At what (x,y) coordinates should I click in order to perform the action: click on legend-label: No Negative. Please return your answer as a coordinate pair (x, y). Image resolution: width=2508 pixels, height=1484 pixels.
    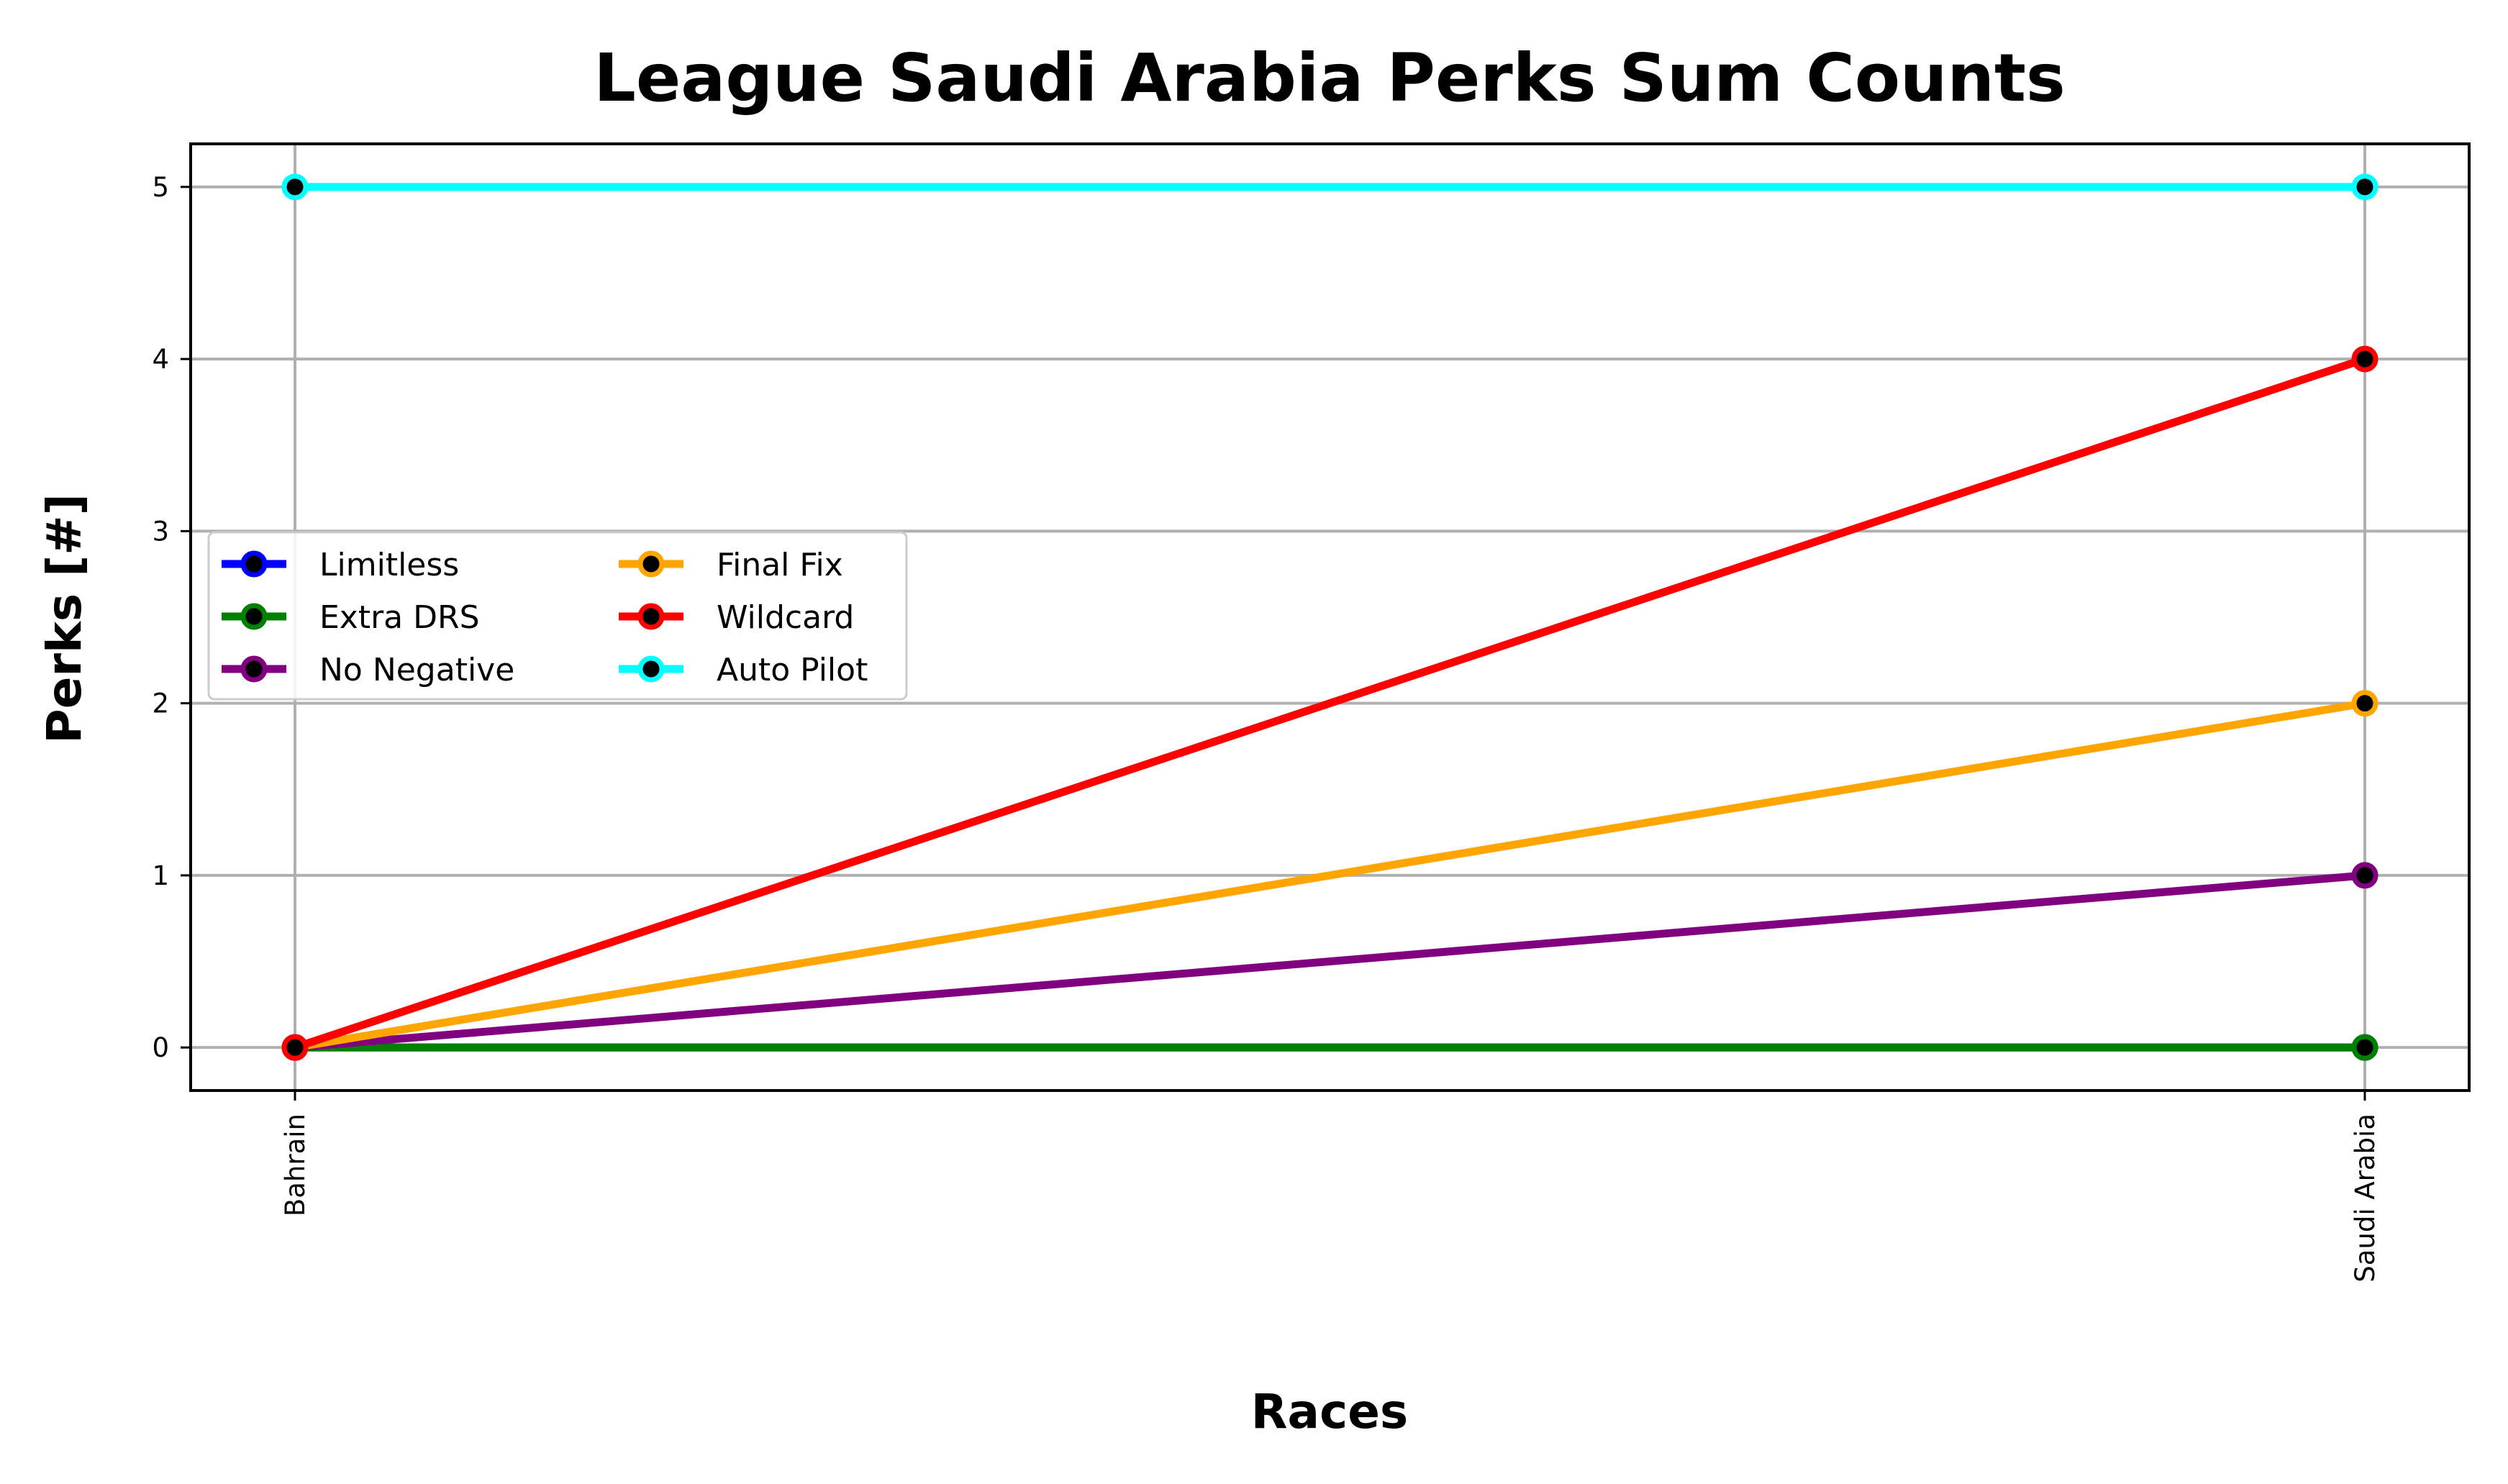
    Looking at the image, I should click on (417, 670).